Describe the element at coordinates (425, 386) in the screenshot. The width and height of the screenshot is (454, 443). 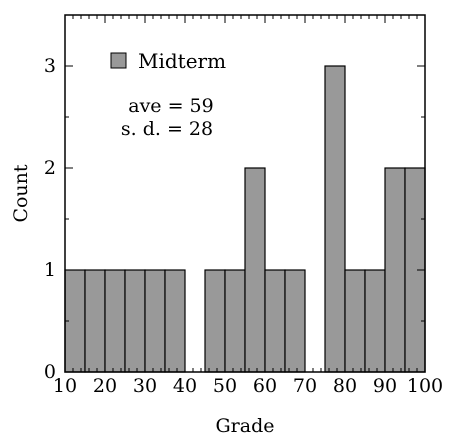
I see `x-tick-label: 100` at that location.